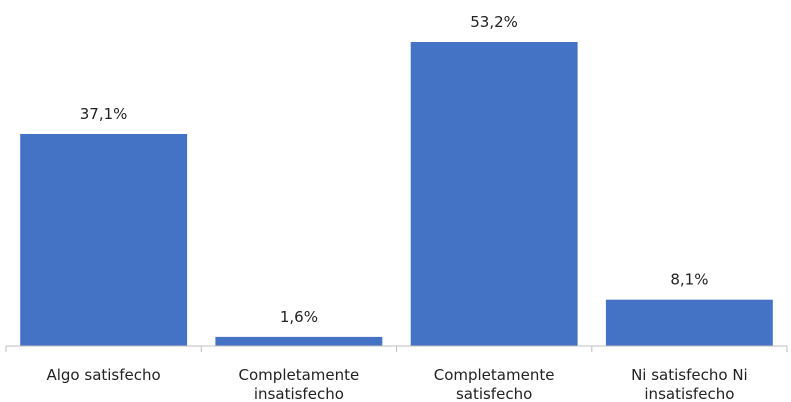 This screenshot has height=402, width=791. I want to click on x-axis-ticks-group, so click(396, 349).